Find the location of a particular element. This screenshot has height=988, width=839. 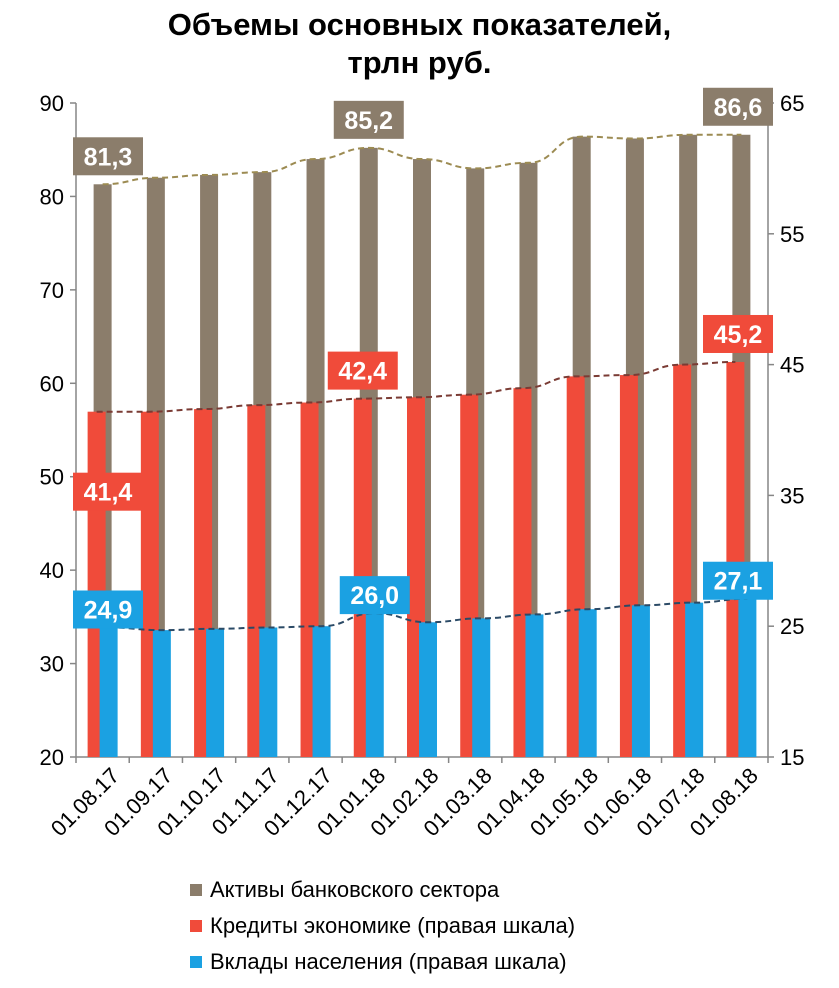

left-tick-label: 30 is located at coordinates (52, 664).